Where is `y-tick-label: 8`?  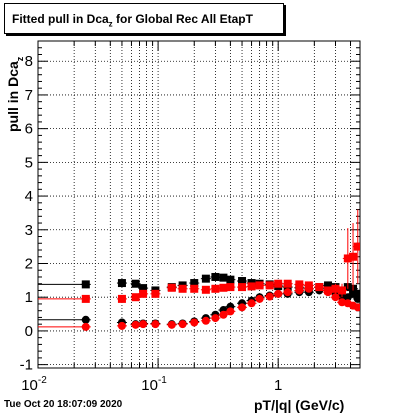 y-tick-label: 8 is located at coordinates (29, 61).